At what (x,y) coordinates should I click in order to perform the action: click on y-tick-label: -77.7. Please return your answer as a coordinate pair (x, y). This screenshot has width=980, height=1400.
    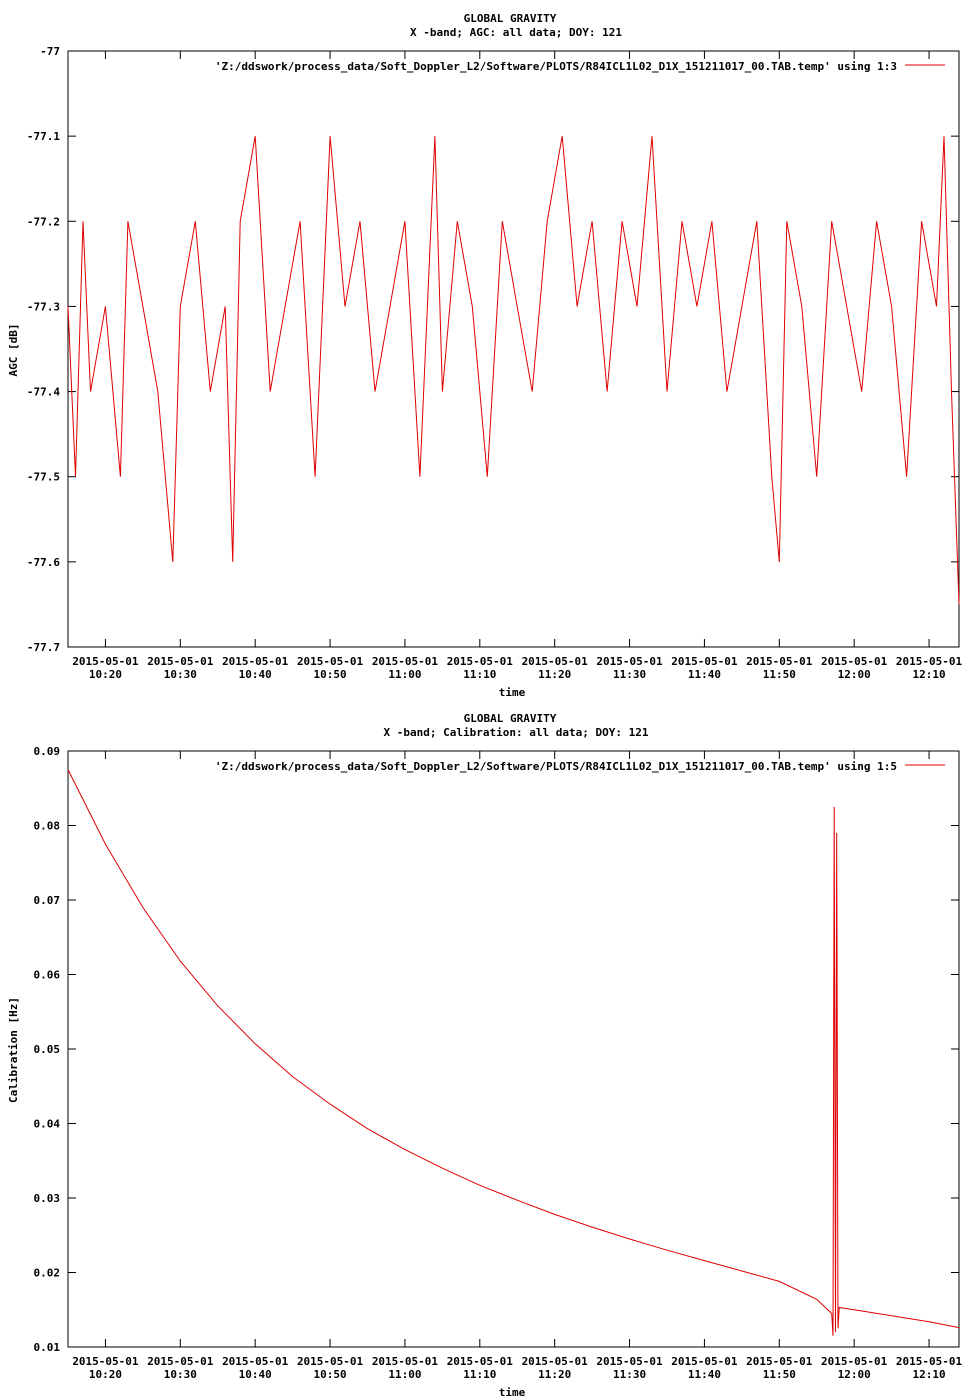
    Looking at the image, I should click on (43, 647).